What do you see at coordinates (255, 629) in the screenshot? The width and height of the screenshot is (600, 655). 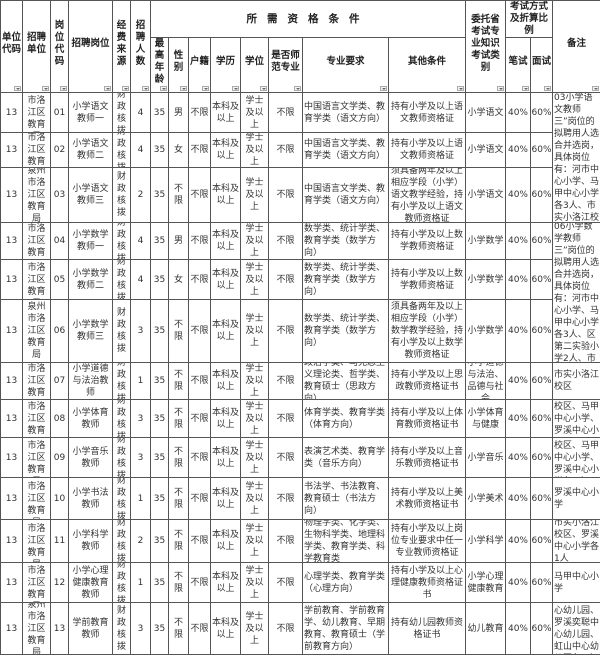 I see `cell-degree: 学士及以上` at bounding box center [255, 629].